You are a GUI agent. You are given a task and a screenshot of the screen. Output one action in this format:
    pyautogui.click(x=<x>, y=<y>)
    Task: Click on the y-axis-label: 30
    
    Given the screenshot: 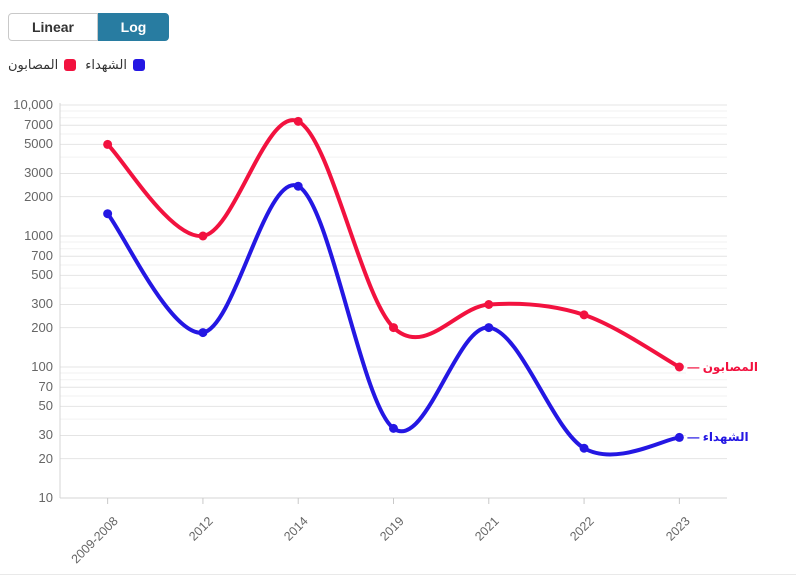 What is the action you would take?
    pyautogui.click(x=45, y=435)
    